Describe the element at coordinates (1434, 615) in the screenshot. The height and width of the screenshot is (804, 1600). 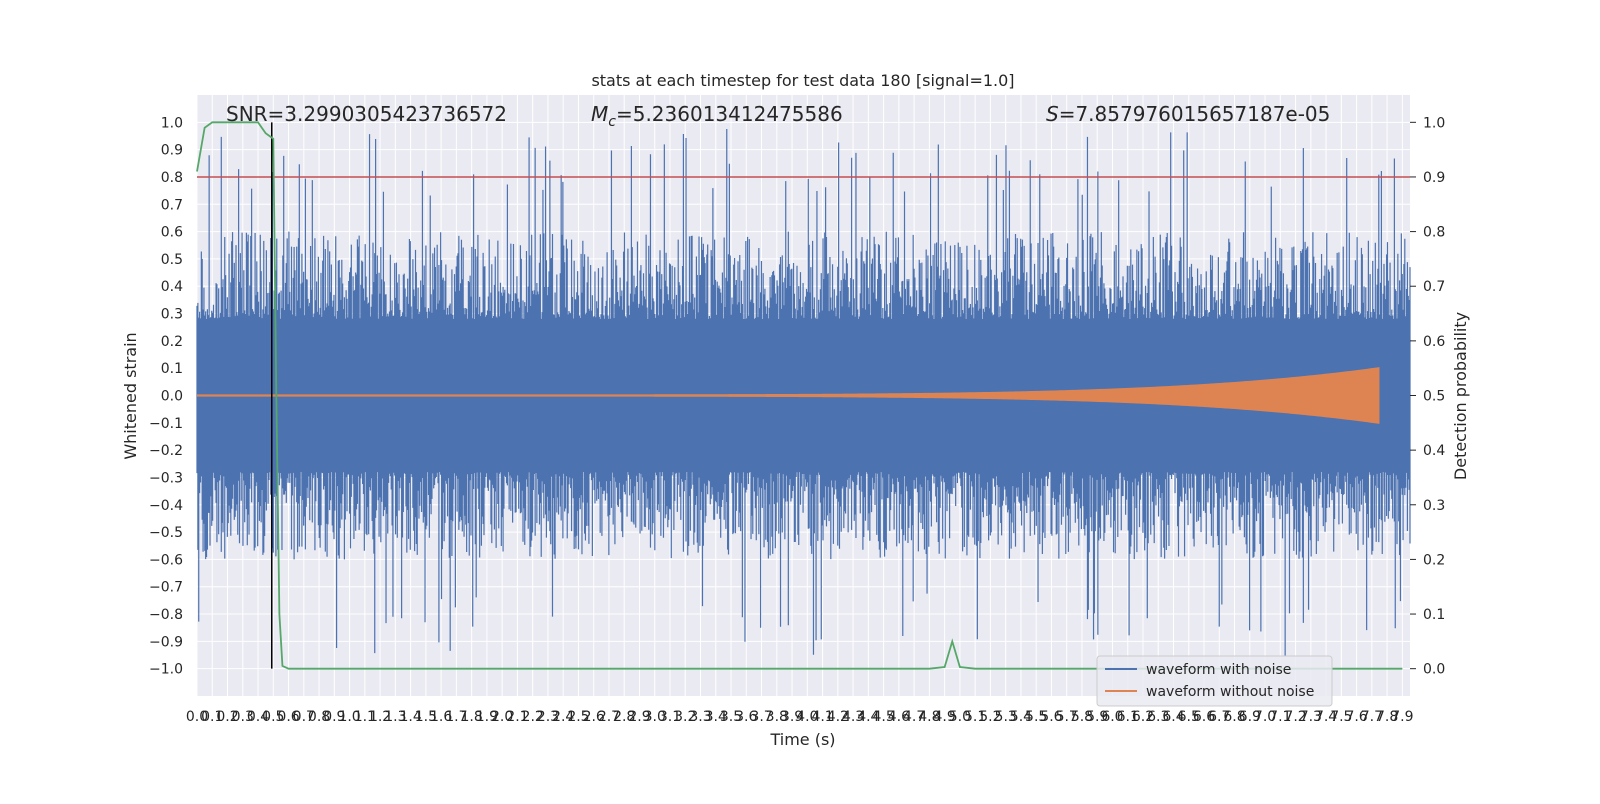
I see `y2-tick-label: 0.1` at that location.